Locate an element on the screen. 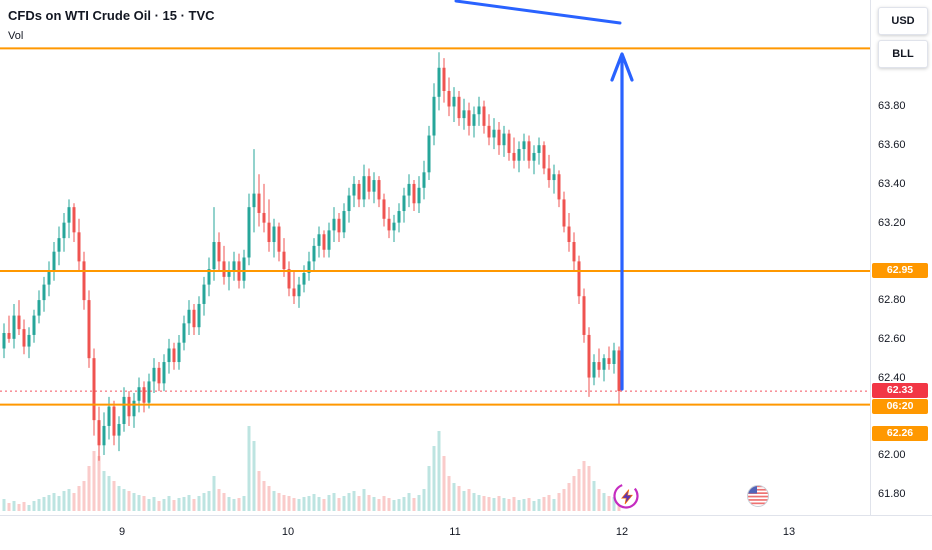 This screenshot has width=932, height=550. volume-indicator-label: Vol is located at coordinates (16, 36).